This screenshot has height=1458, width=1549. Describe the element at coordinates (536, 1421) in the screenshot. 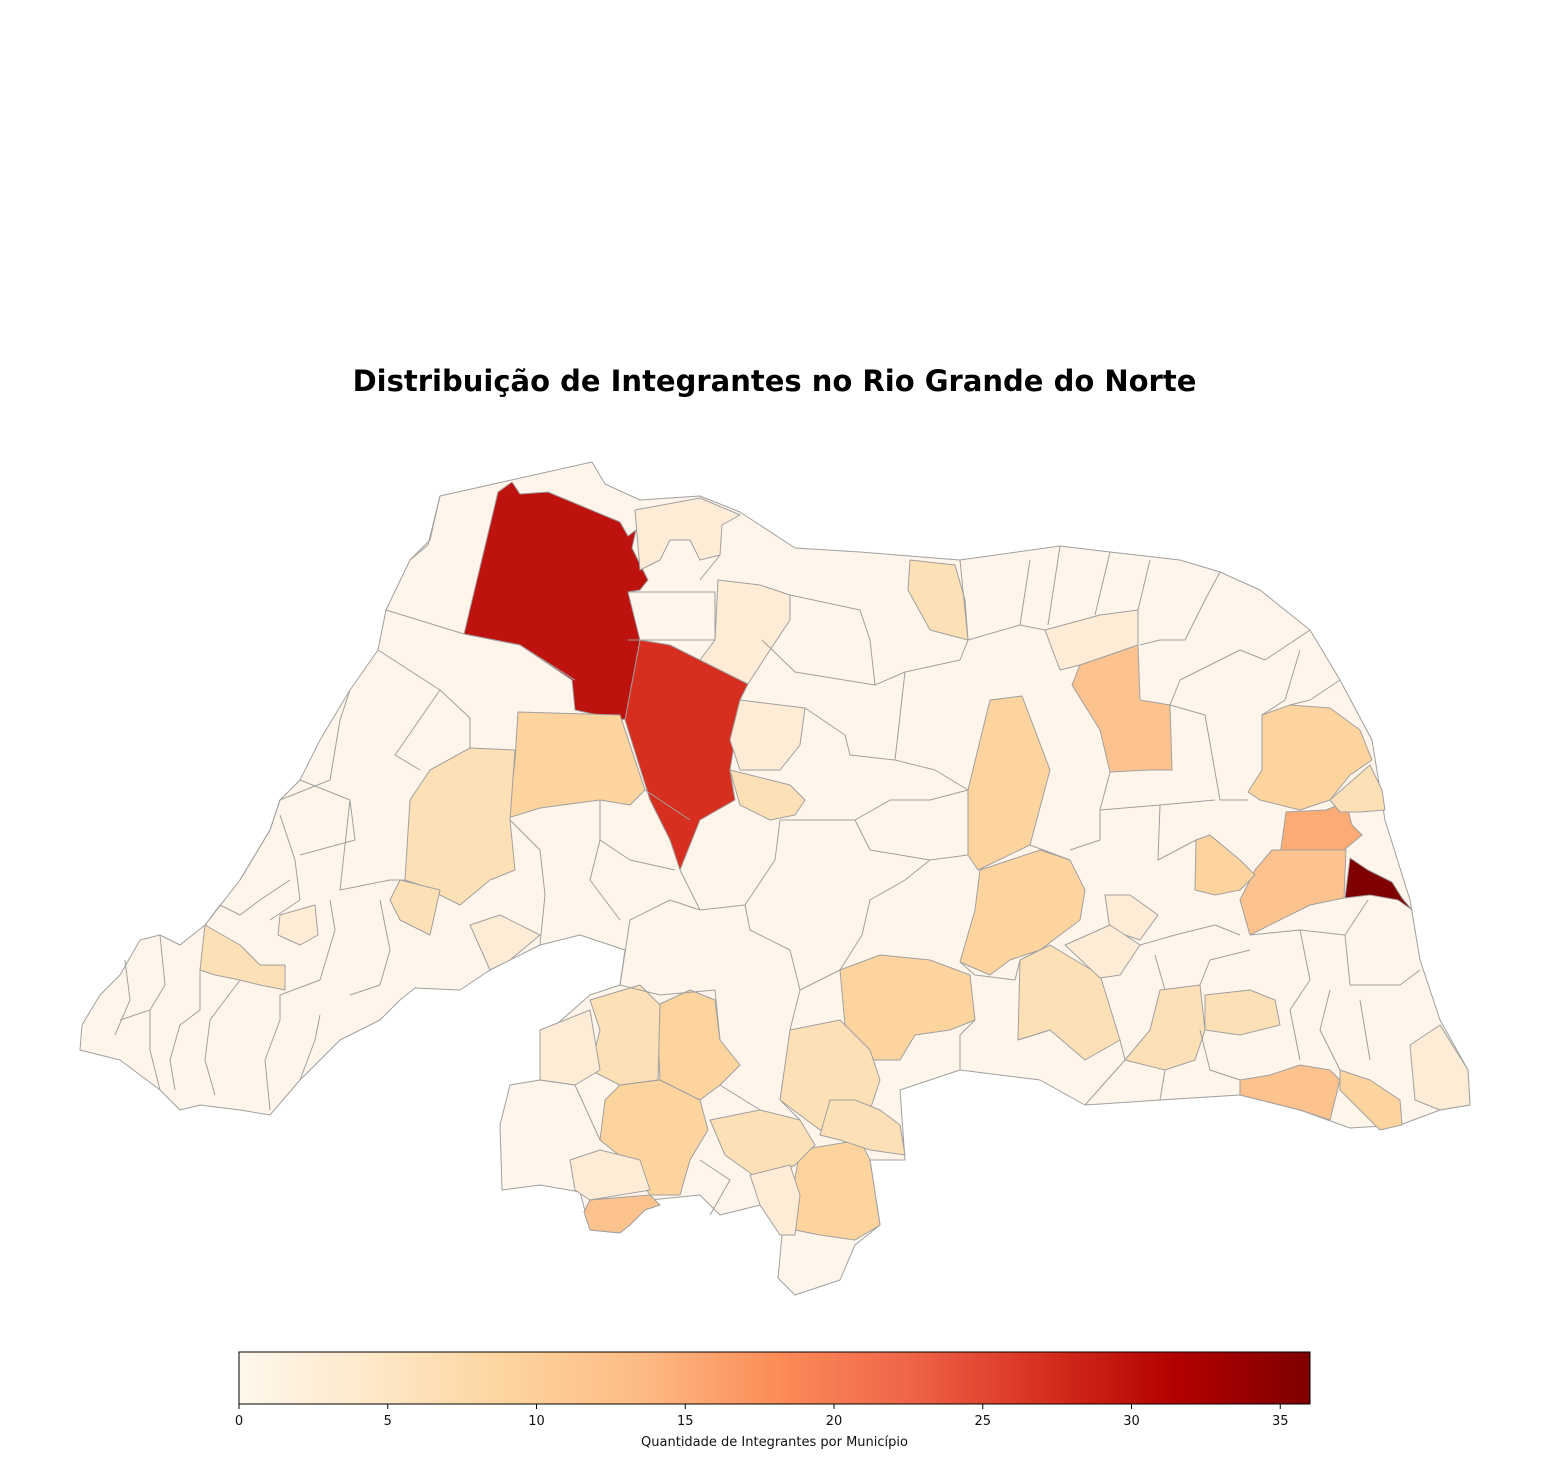

I see `colorbar-tick-label: 10` at that location.